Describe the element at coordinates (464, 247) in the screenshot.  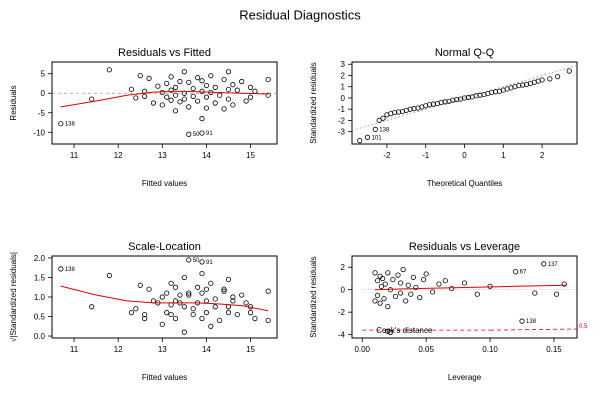
I see `panel-title: Residuals vs Leverage` at that location.